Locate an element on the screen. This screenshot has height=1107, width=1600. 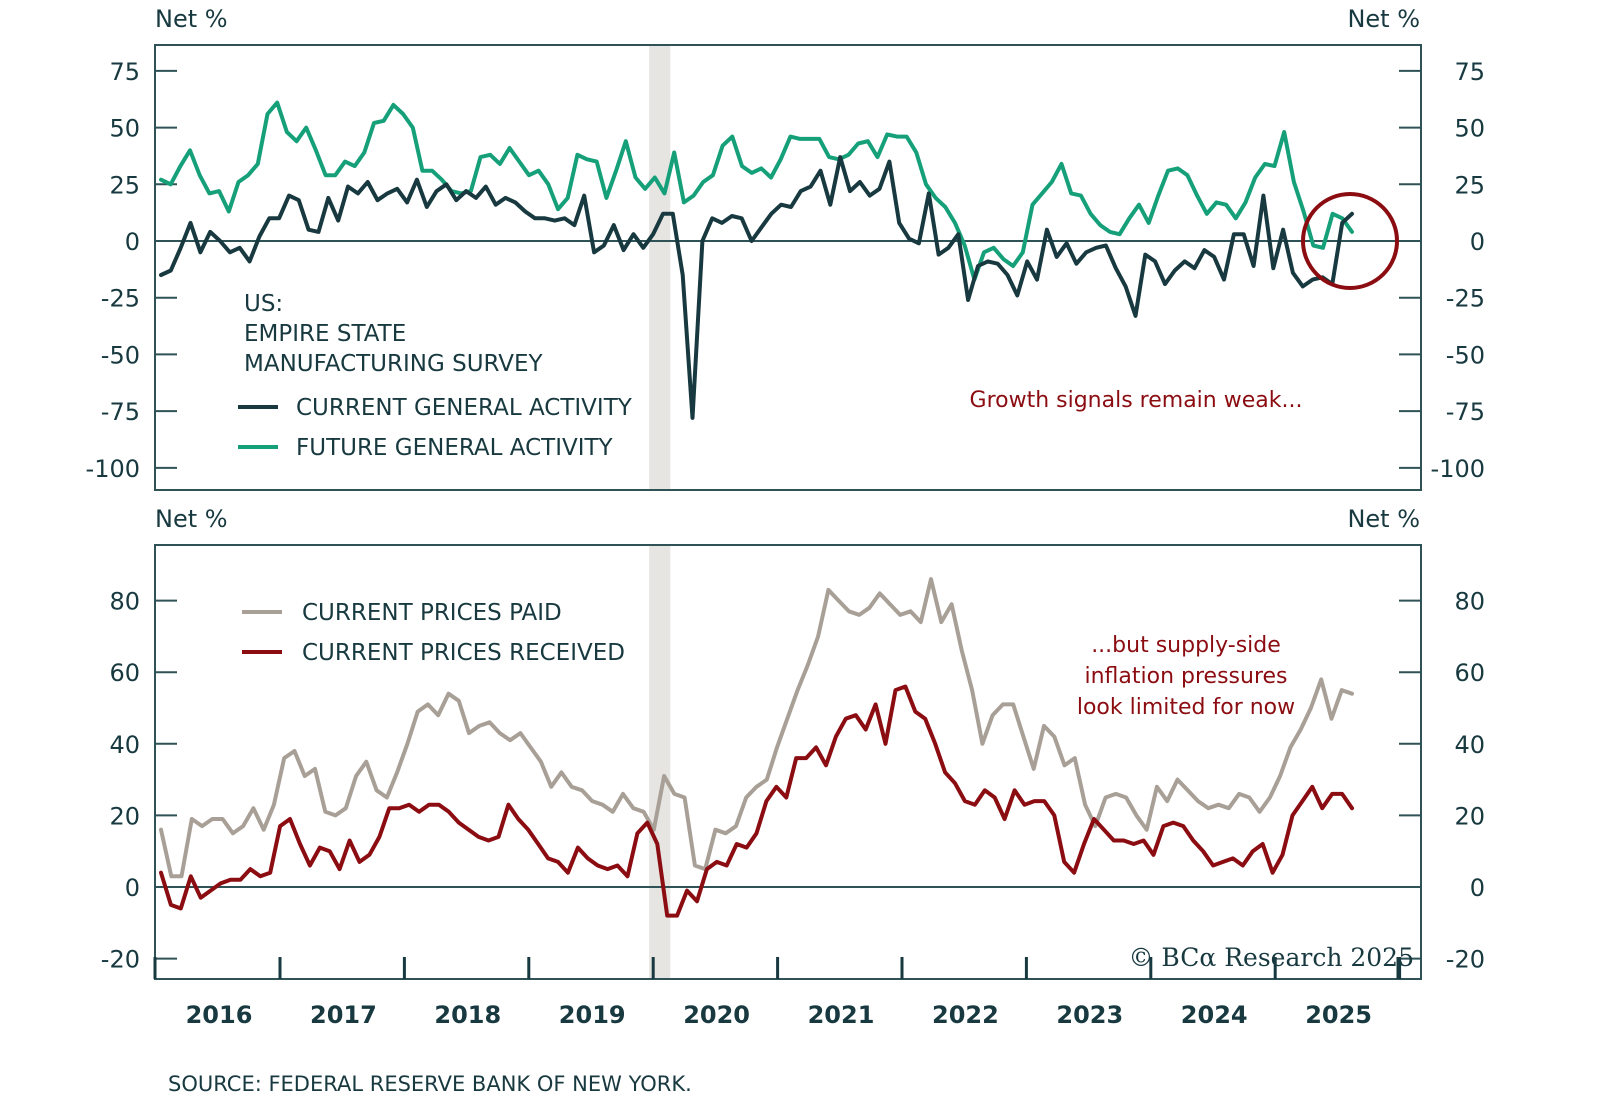
bottom-panel-right-tick-label: 60 is located at coordinates (1469, 673).